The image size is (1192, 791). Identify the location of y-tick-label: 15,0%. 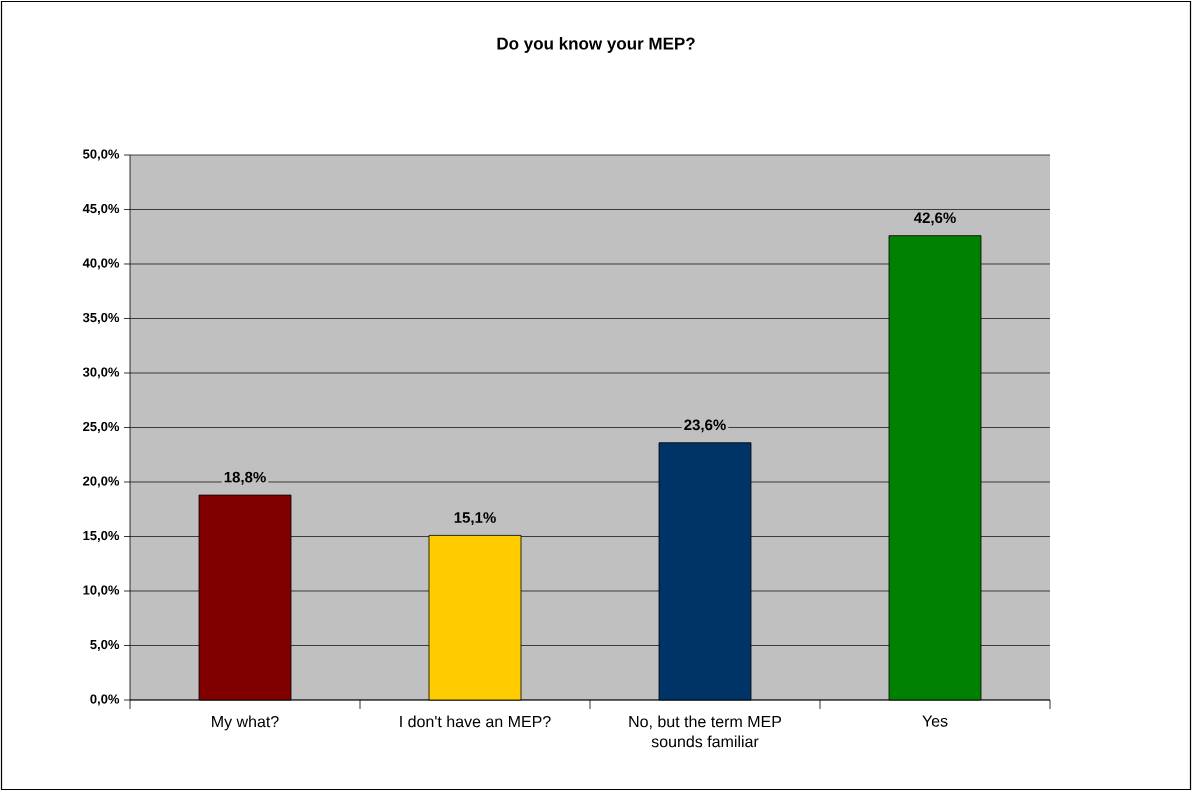
(101, 536).